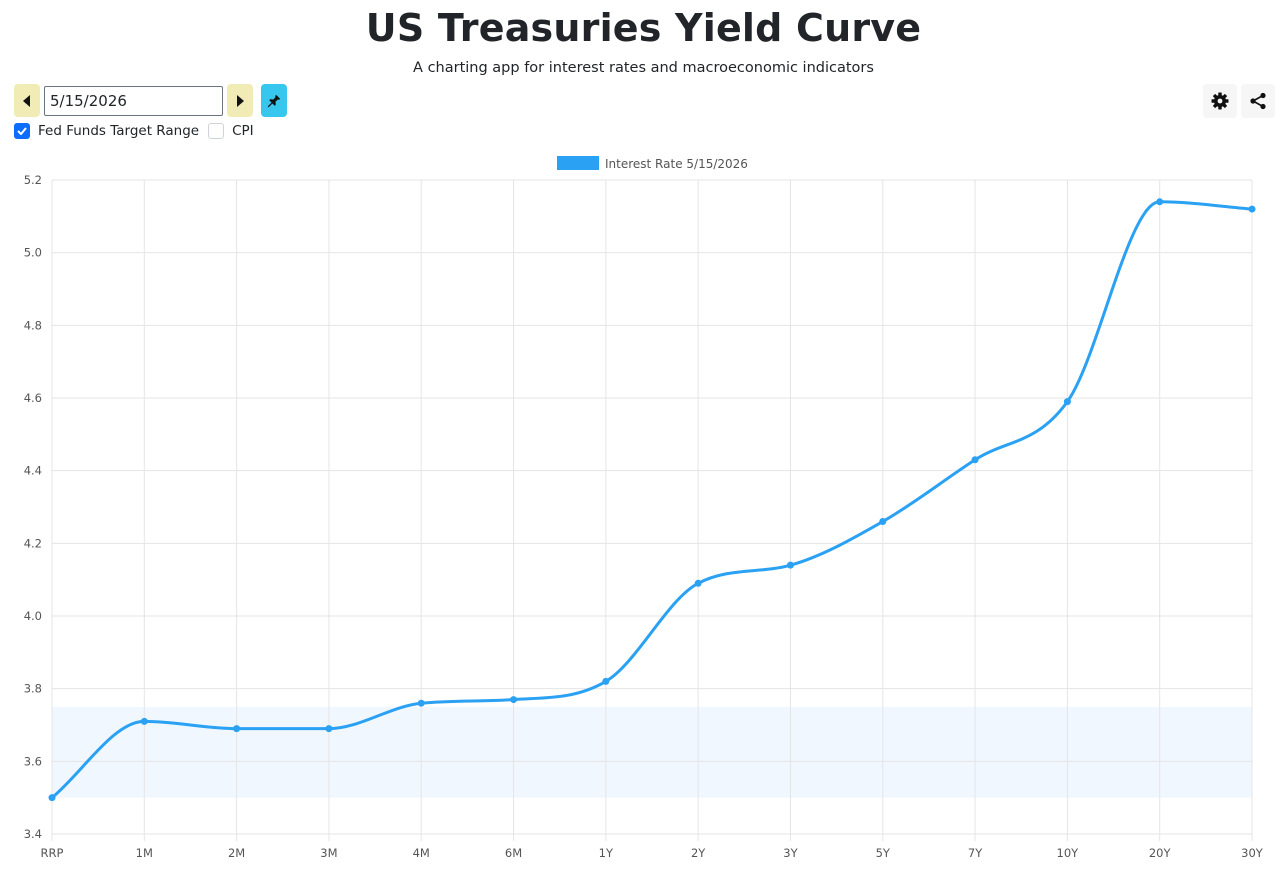 The width and height of the screenshot is (1287, 896). What do you see at coordinates (1068, 853) in the screenshot?
I see `x-tick-label: 10Y` at bounding box center [1068, 853].